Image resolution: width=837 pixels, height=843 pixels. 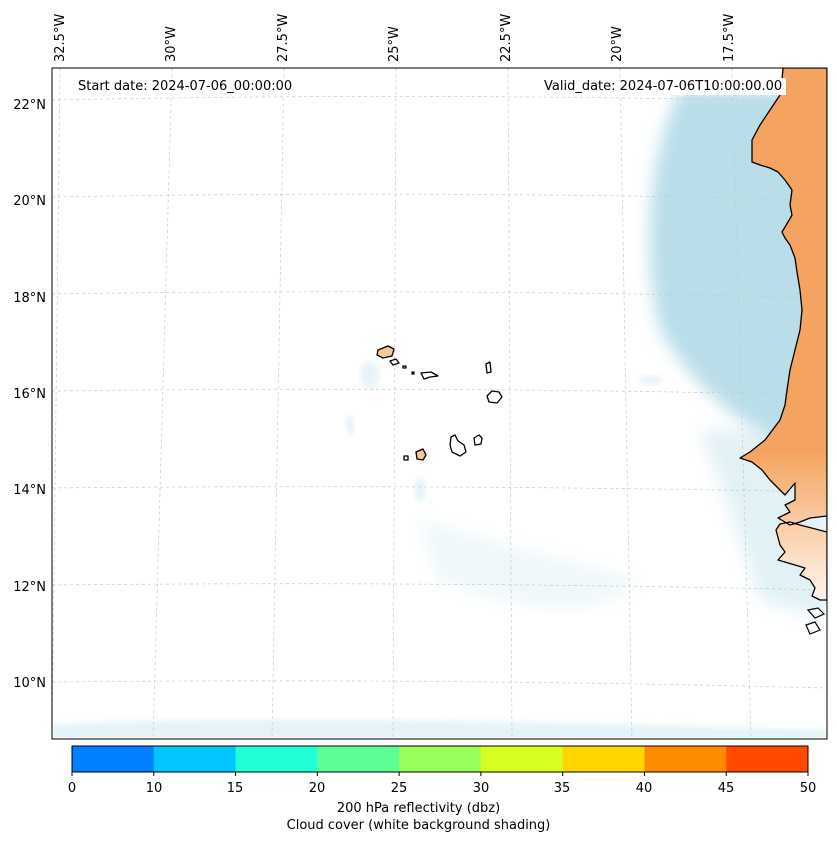 I want to click on lon-label-25w: 25°W, so click(x=394, y=44).